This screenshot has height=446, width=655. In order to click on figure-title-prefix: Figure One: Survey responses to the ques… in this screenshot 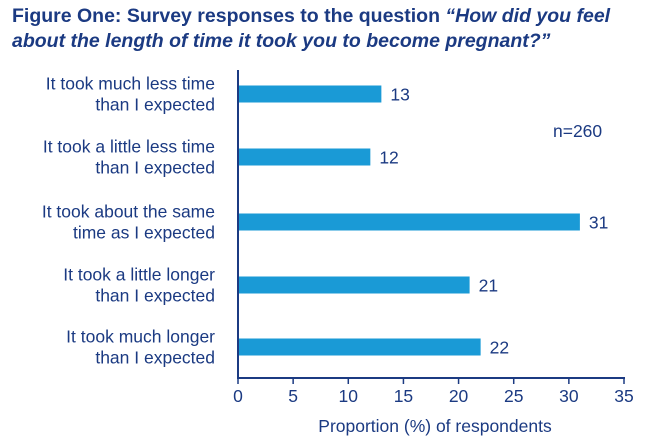, I will do `click(229, 16)`.